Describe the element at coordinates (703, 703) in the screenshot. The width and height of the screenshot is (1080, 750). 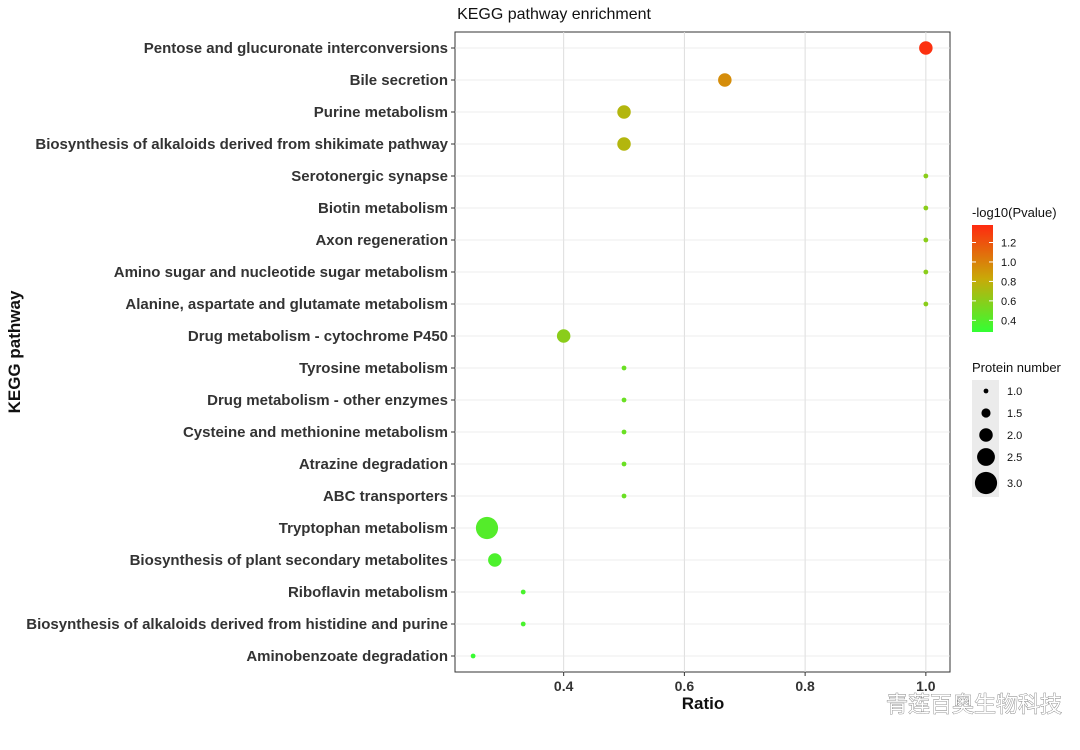
I see `x-axis-title: Ratio` at that location.